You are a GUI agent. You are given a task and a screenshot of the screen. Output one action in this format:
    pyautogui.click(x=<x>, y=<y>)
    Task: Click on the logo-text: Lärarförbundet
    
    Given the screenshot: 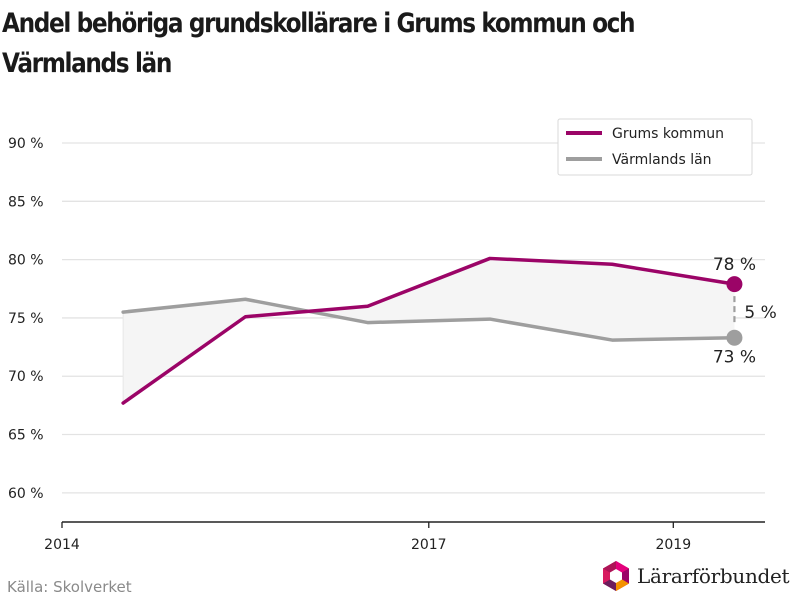 What is the action you would take?
    pyautogui.click(x=713, y=576)
    